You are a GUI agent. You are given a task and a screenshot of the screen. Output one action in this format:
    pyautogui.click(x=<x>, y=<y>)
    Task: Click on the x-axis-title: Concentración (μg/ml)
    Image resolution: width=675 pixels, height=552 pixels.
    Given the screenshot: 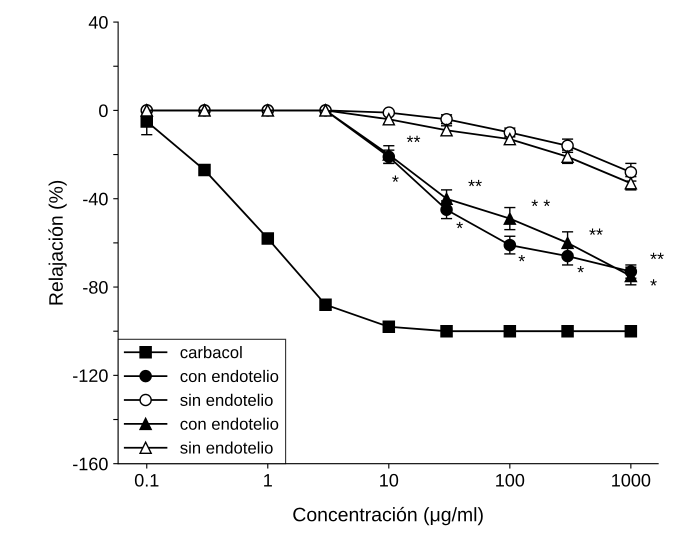 What is the action you would take?
    pyautogui.click(x=388, y=516)
    